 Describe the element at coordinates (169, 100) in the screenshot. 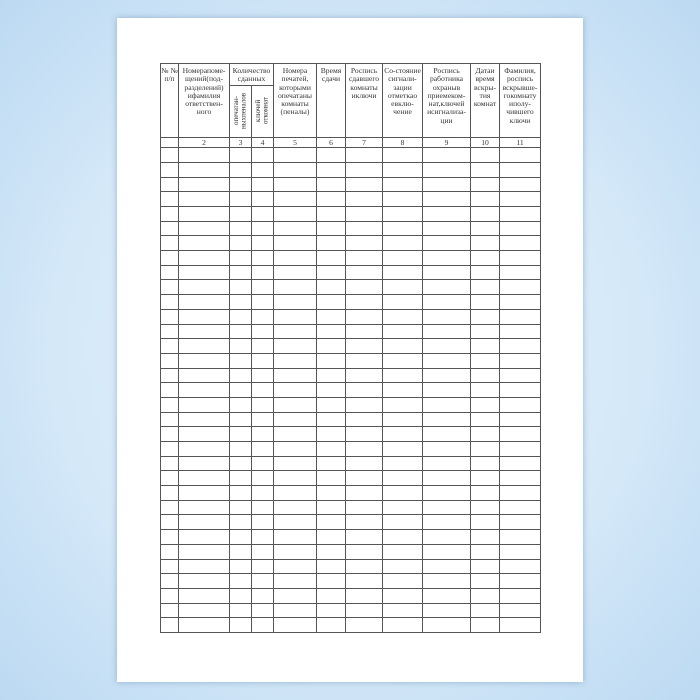

I see `header-number: № № п/п` at that location.